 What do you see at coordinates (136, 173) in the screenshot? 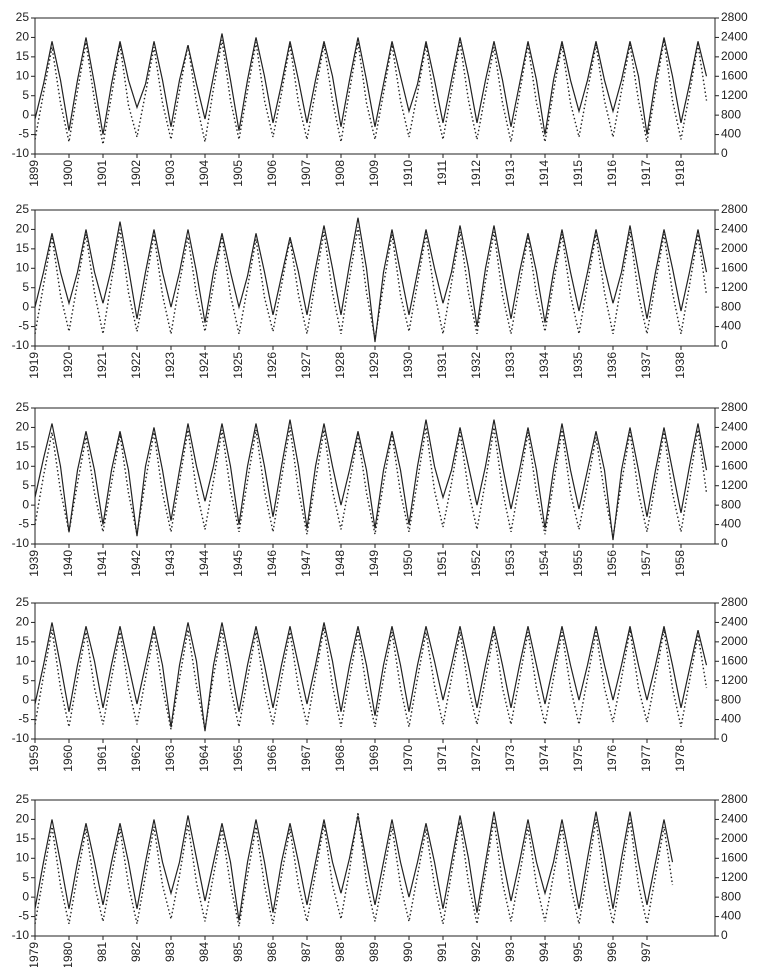
I see `x-tick-label: 1902` at bounding box center [136, 173].